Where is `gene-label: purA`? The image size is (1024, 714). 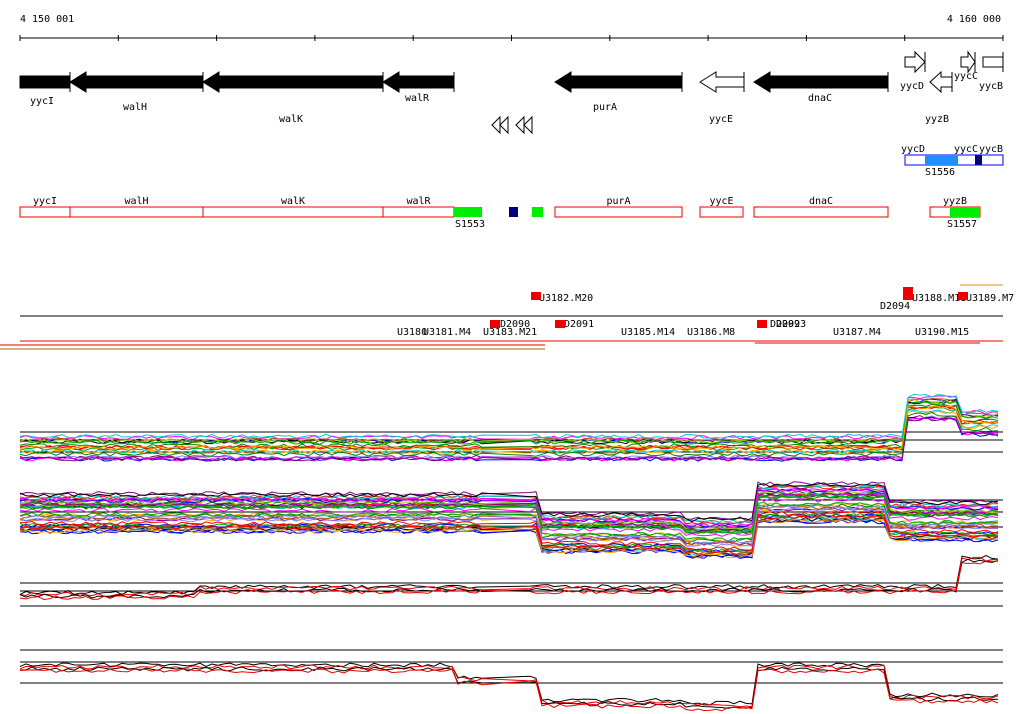 gene-label: purA is located at coordinates (605, 107).